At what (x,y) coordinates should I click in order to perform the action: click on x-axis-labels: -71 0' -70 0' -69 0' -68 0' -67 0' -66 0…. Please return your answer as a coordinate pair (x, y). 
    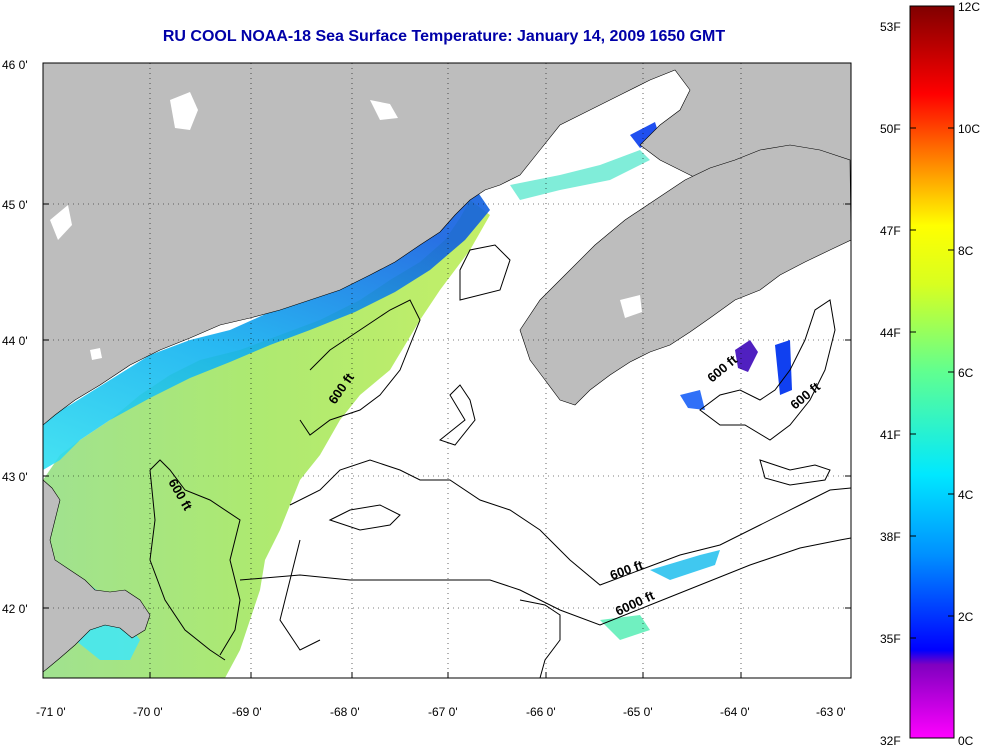
    Looking at the image, I should click on (441, 712).